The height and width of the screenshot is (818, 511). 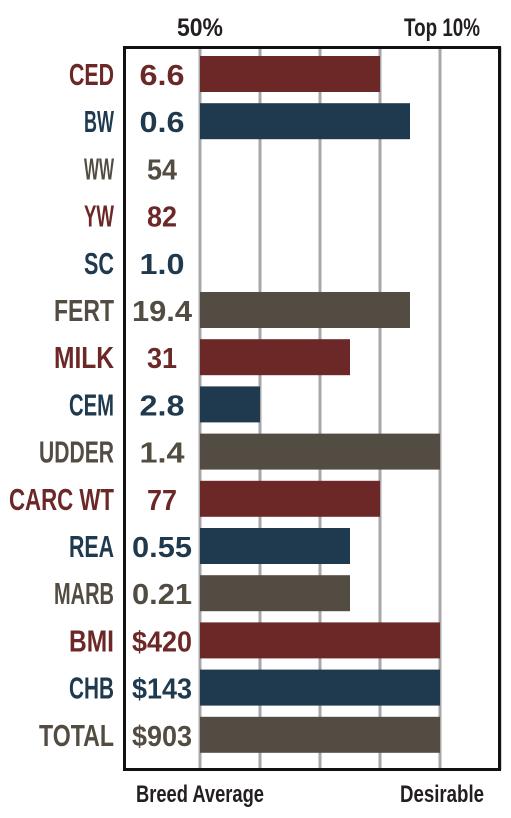 What do you see at coordinates (162, 265) in the screenshot?
I see `trait-value: 1.0` at bounding box center [162, 265].